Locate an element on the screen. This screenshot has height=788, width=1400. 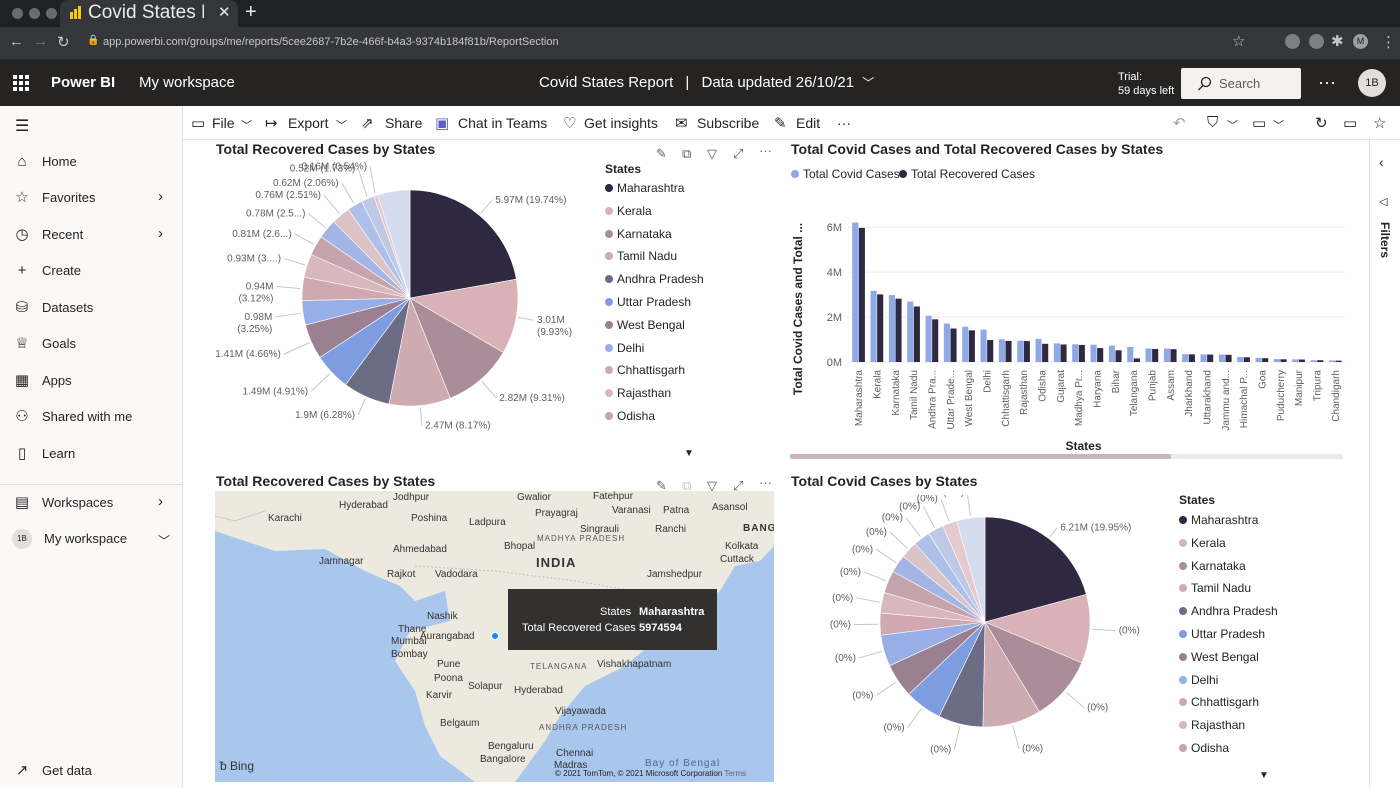
forward-icon: → is located at coordinates (40, 41).